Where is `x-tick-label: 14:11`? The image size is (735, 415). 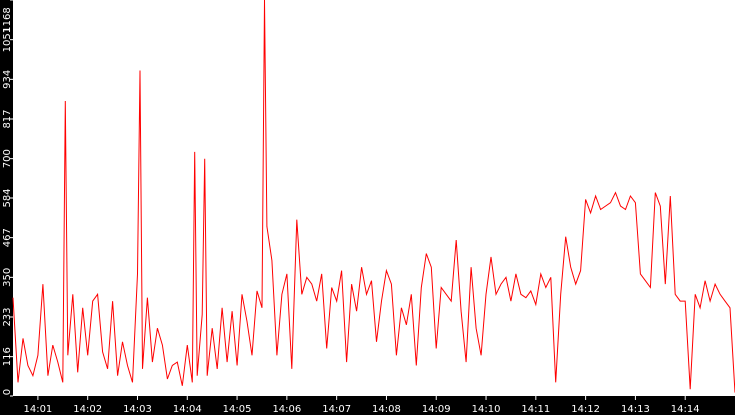 x-tick-label: 14:11 is located at coordinates (535, 409).